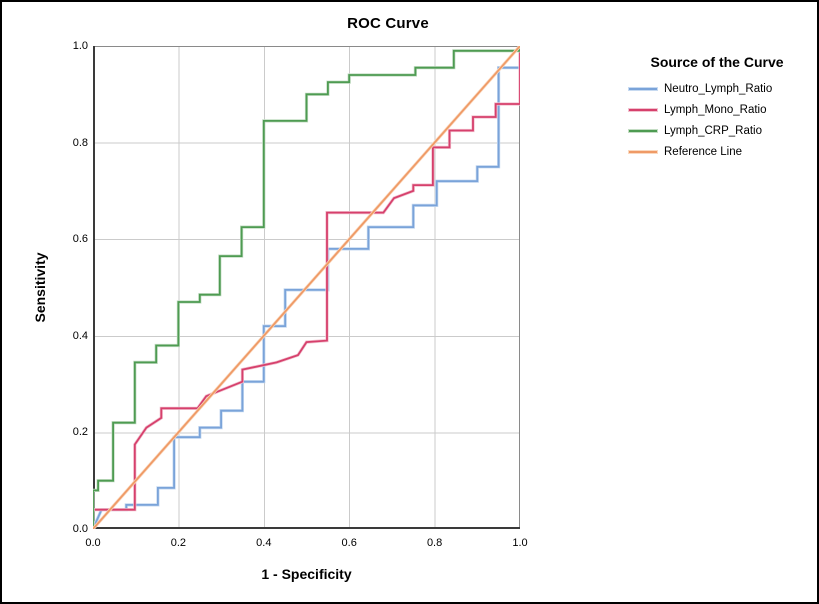  What do you see at coordinates (434, 543) in the screenshot?
I see `x-tick-label: 0.8` at bounding box center [434, 543].